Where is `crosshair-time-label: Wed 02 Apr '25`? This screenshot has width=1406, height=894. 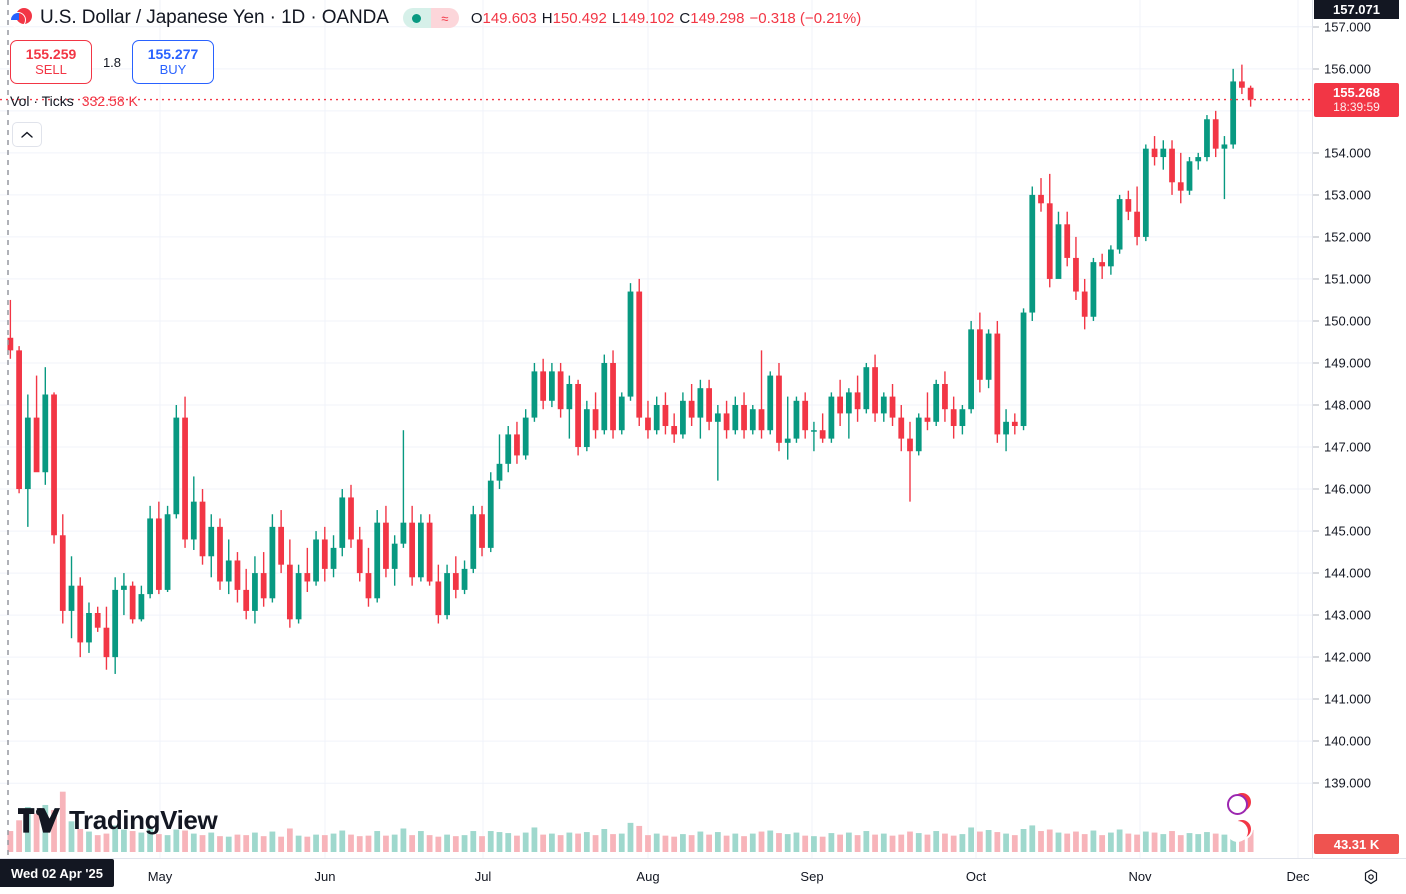 crosshair-time-label: Wed 02 Apr '25 is located at coordinates (57, 873).